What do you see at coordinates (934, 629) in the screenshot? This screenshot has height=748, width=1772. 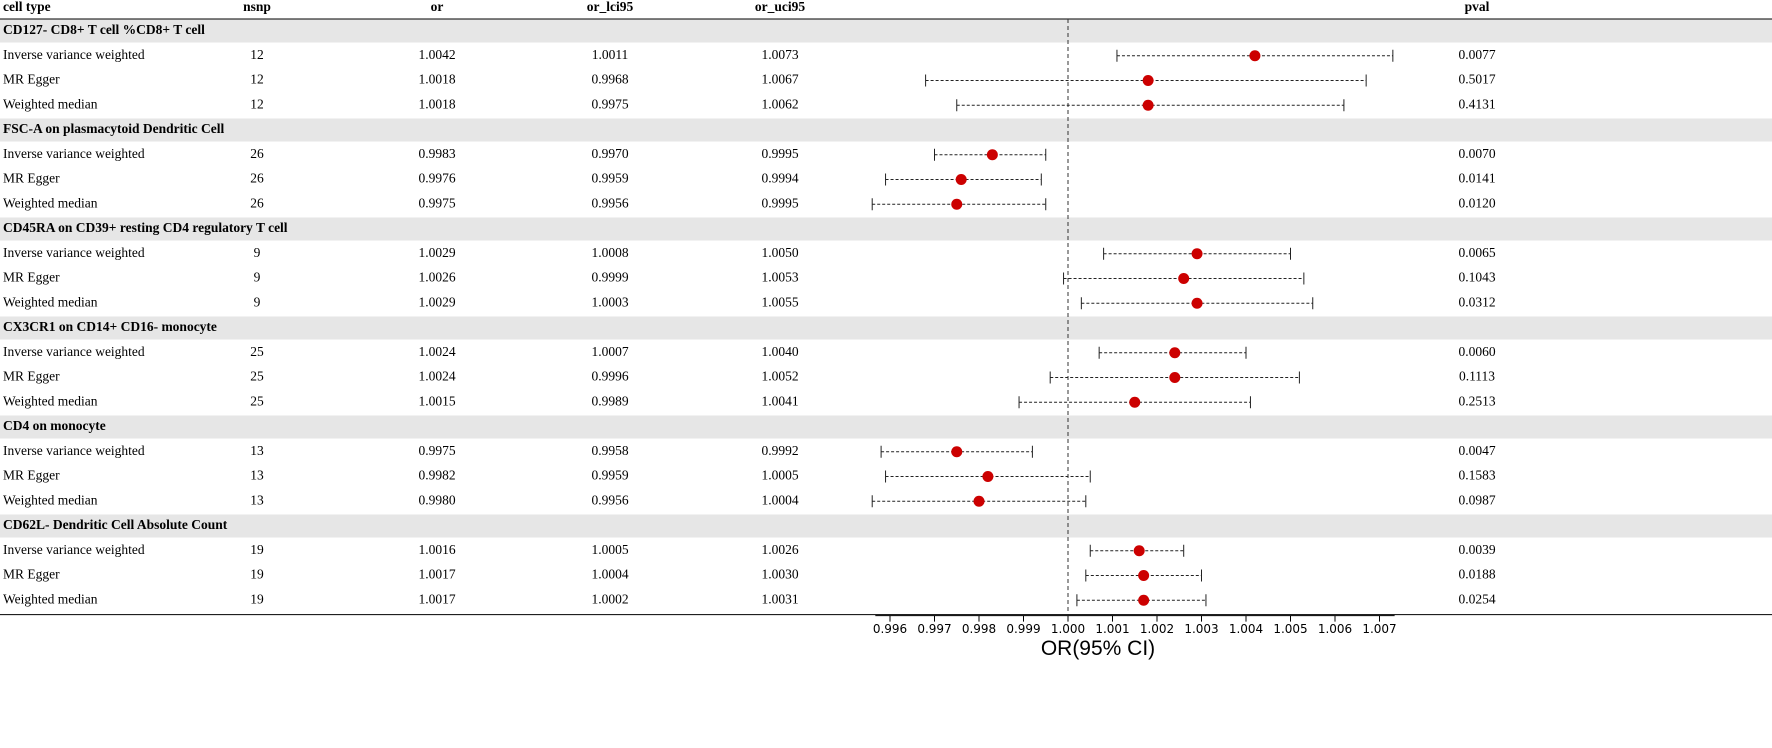 I see `x-tick-label: 0.997` at bounding box center [934, 629].